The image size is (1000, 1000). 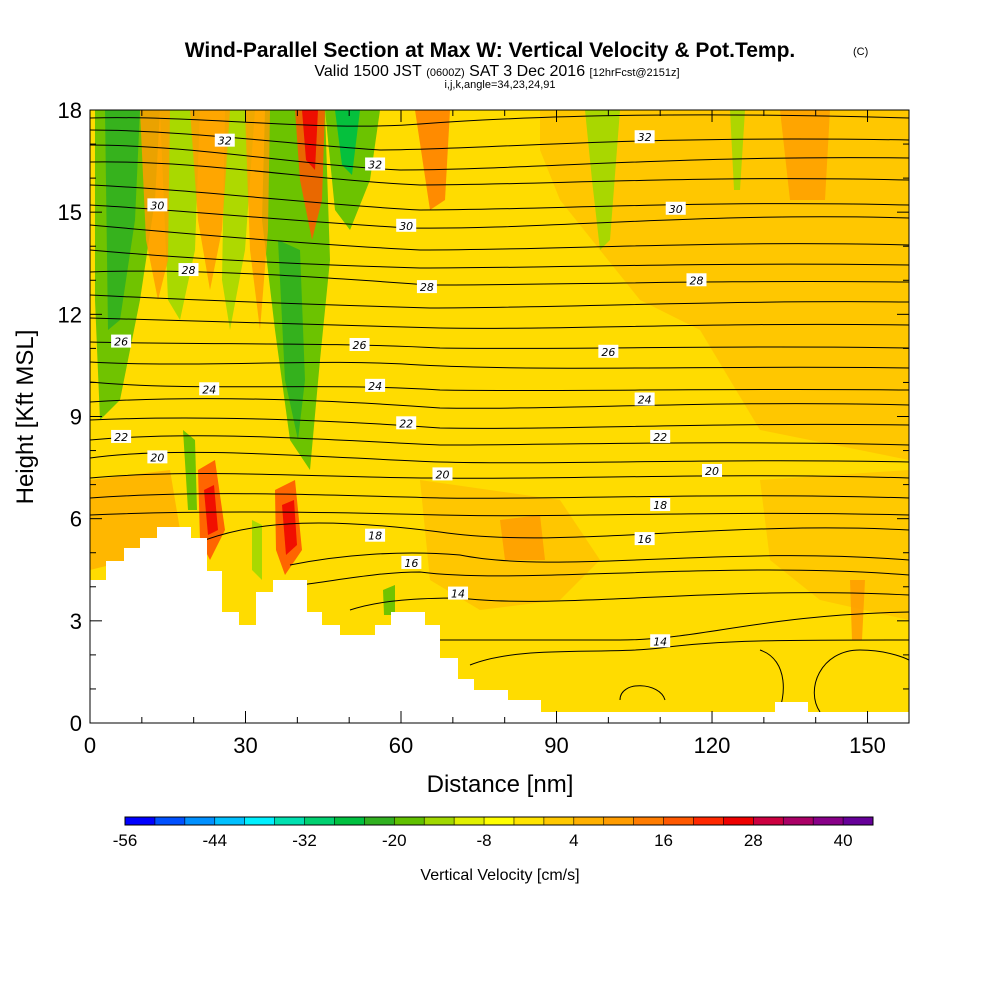 What do you see at coordinates (304, 840) in the screenshot?
I see `colorbar-tick-label: -32` at bounding box center [304, 840].